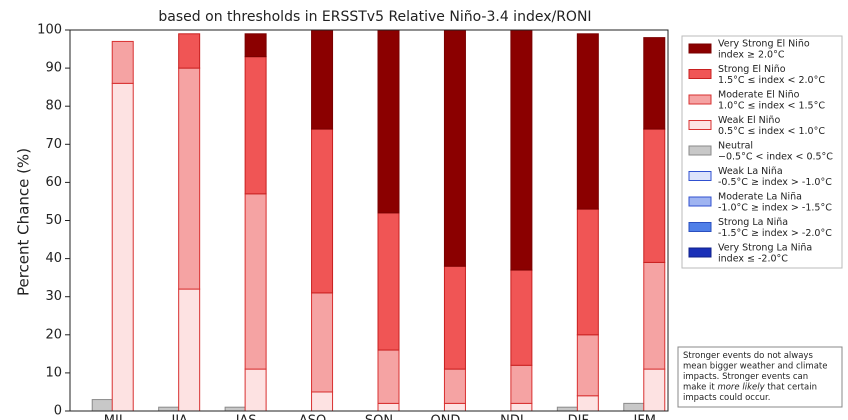  What do you see at coordinates (775, 182) in the screenshot?
I see `legend-definition: -0.5°C ≥ index > -1.0°C` at bounding box center [775, 182].